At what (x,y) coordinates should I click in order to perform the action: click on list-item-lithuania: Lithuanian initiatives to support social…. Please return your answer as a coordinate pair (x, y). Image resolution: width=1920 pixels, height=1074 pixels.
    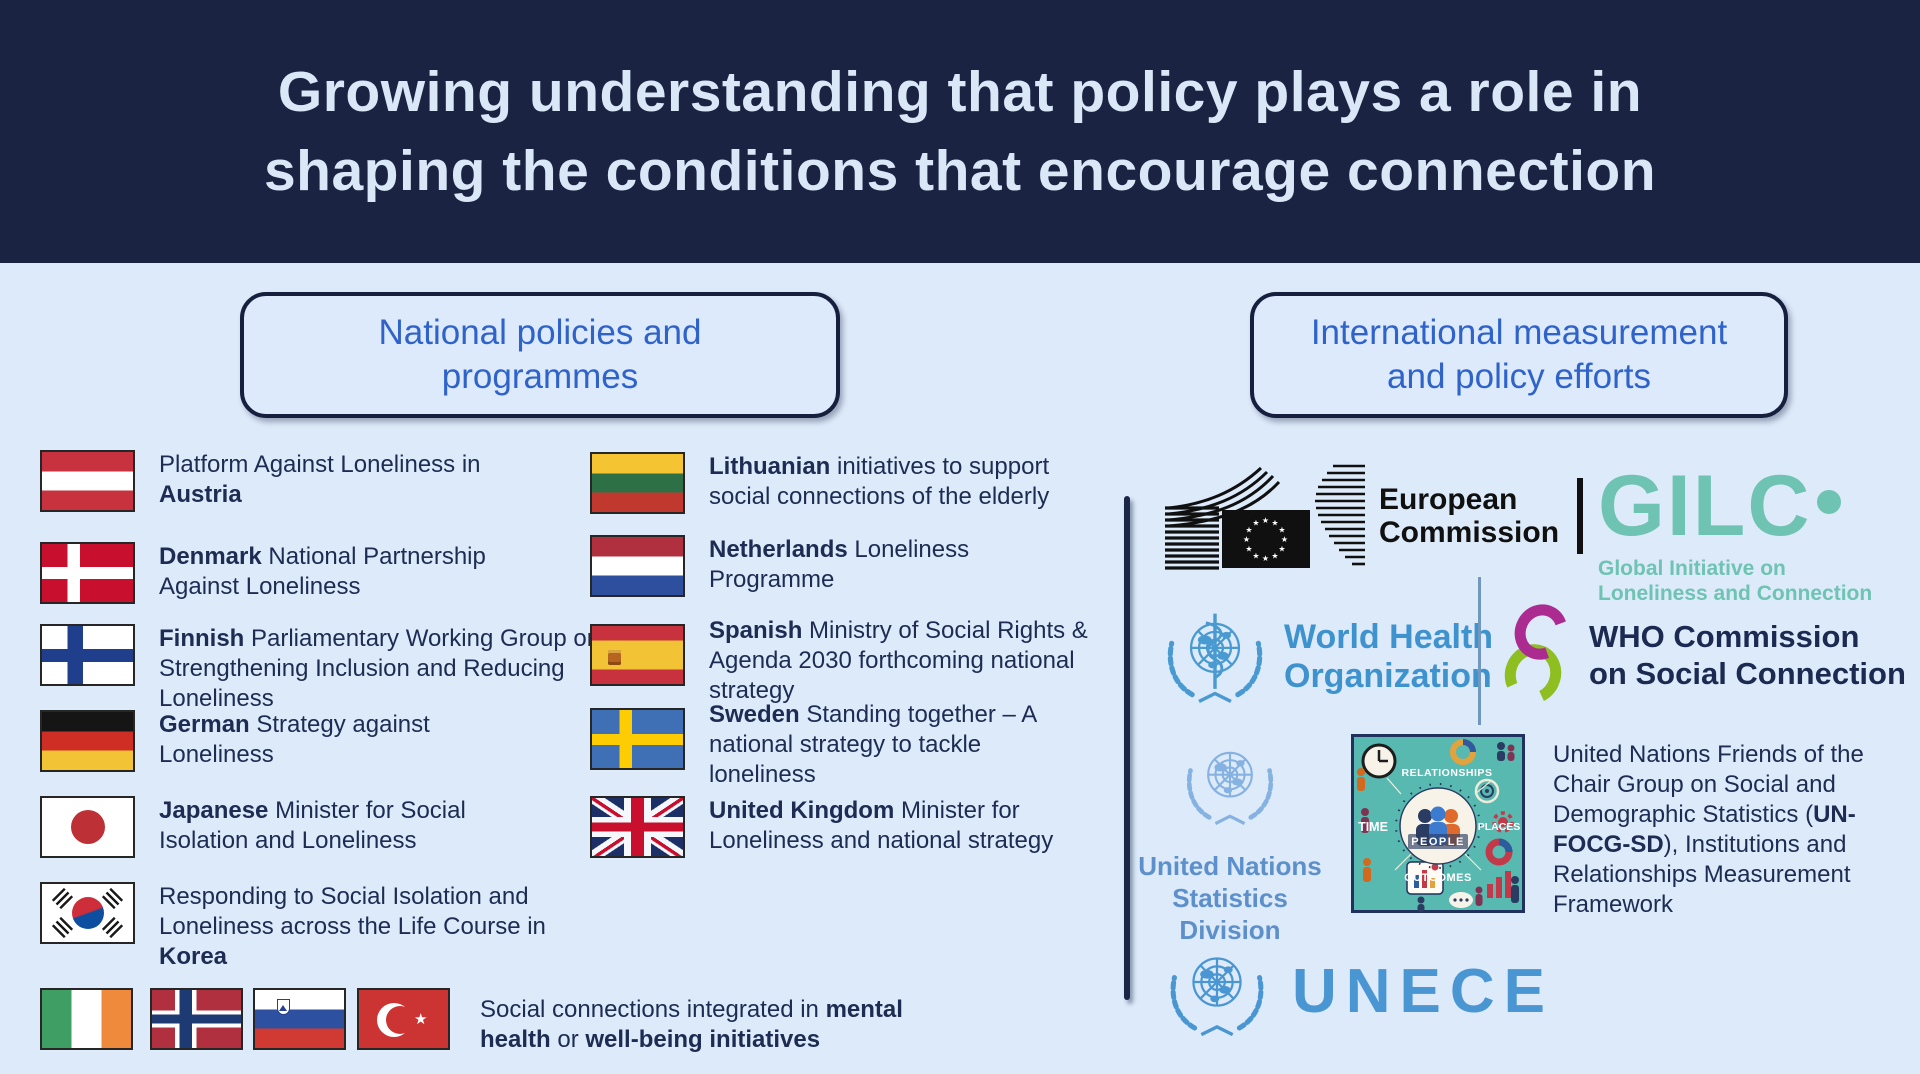
    Looking at the image, I should click on (834, 483).